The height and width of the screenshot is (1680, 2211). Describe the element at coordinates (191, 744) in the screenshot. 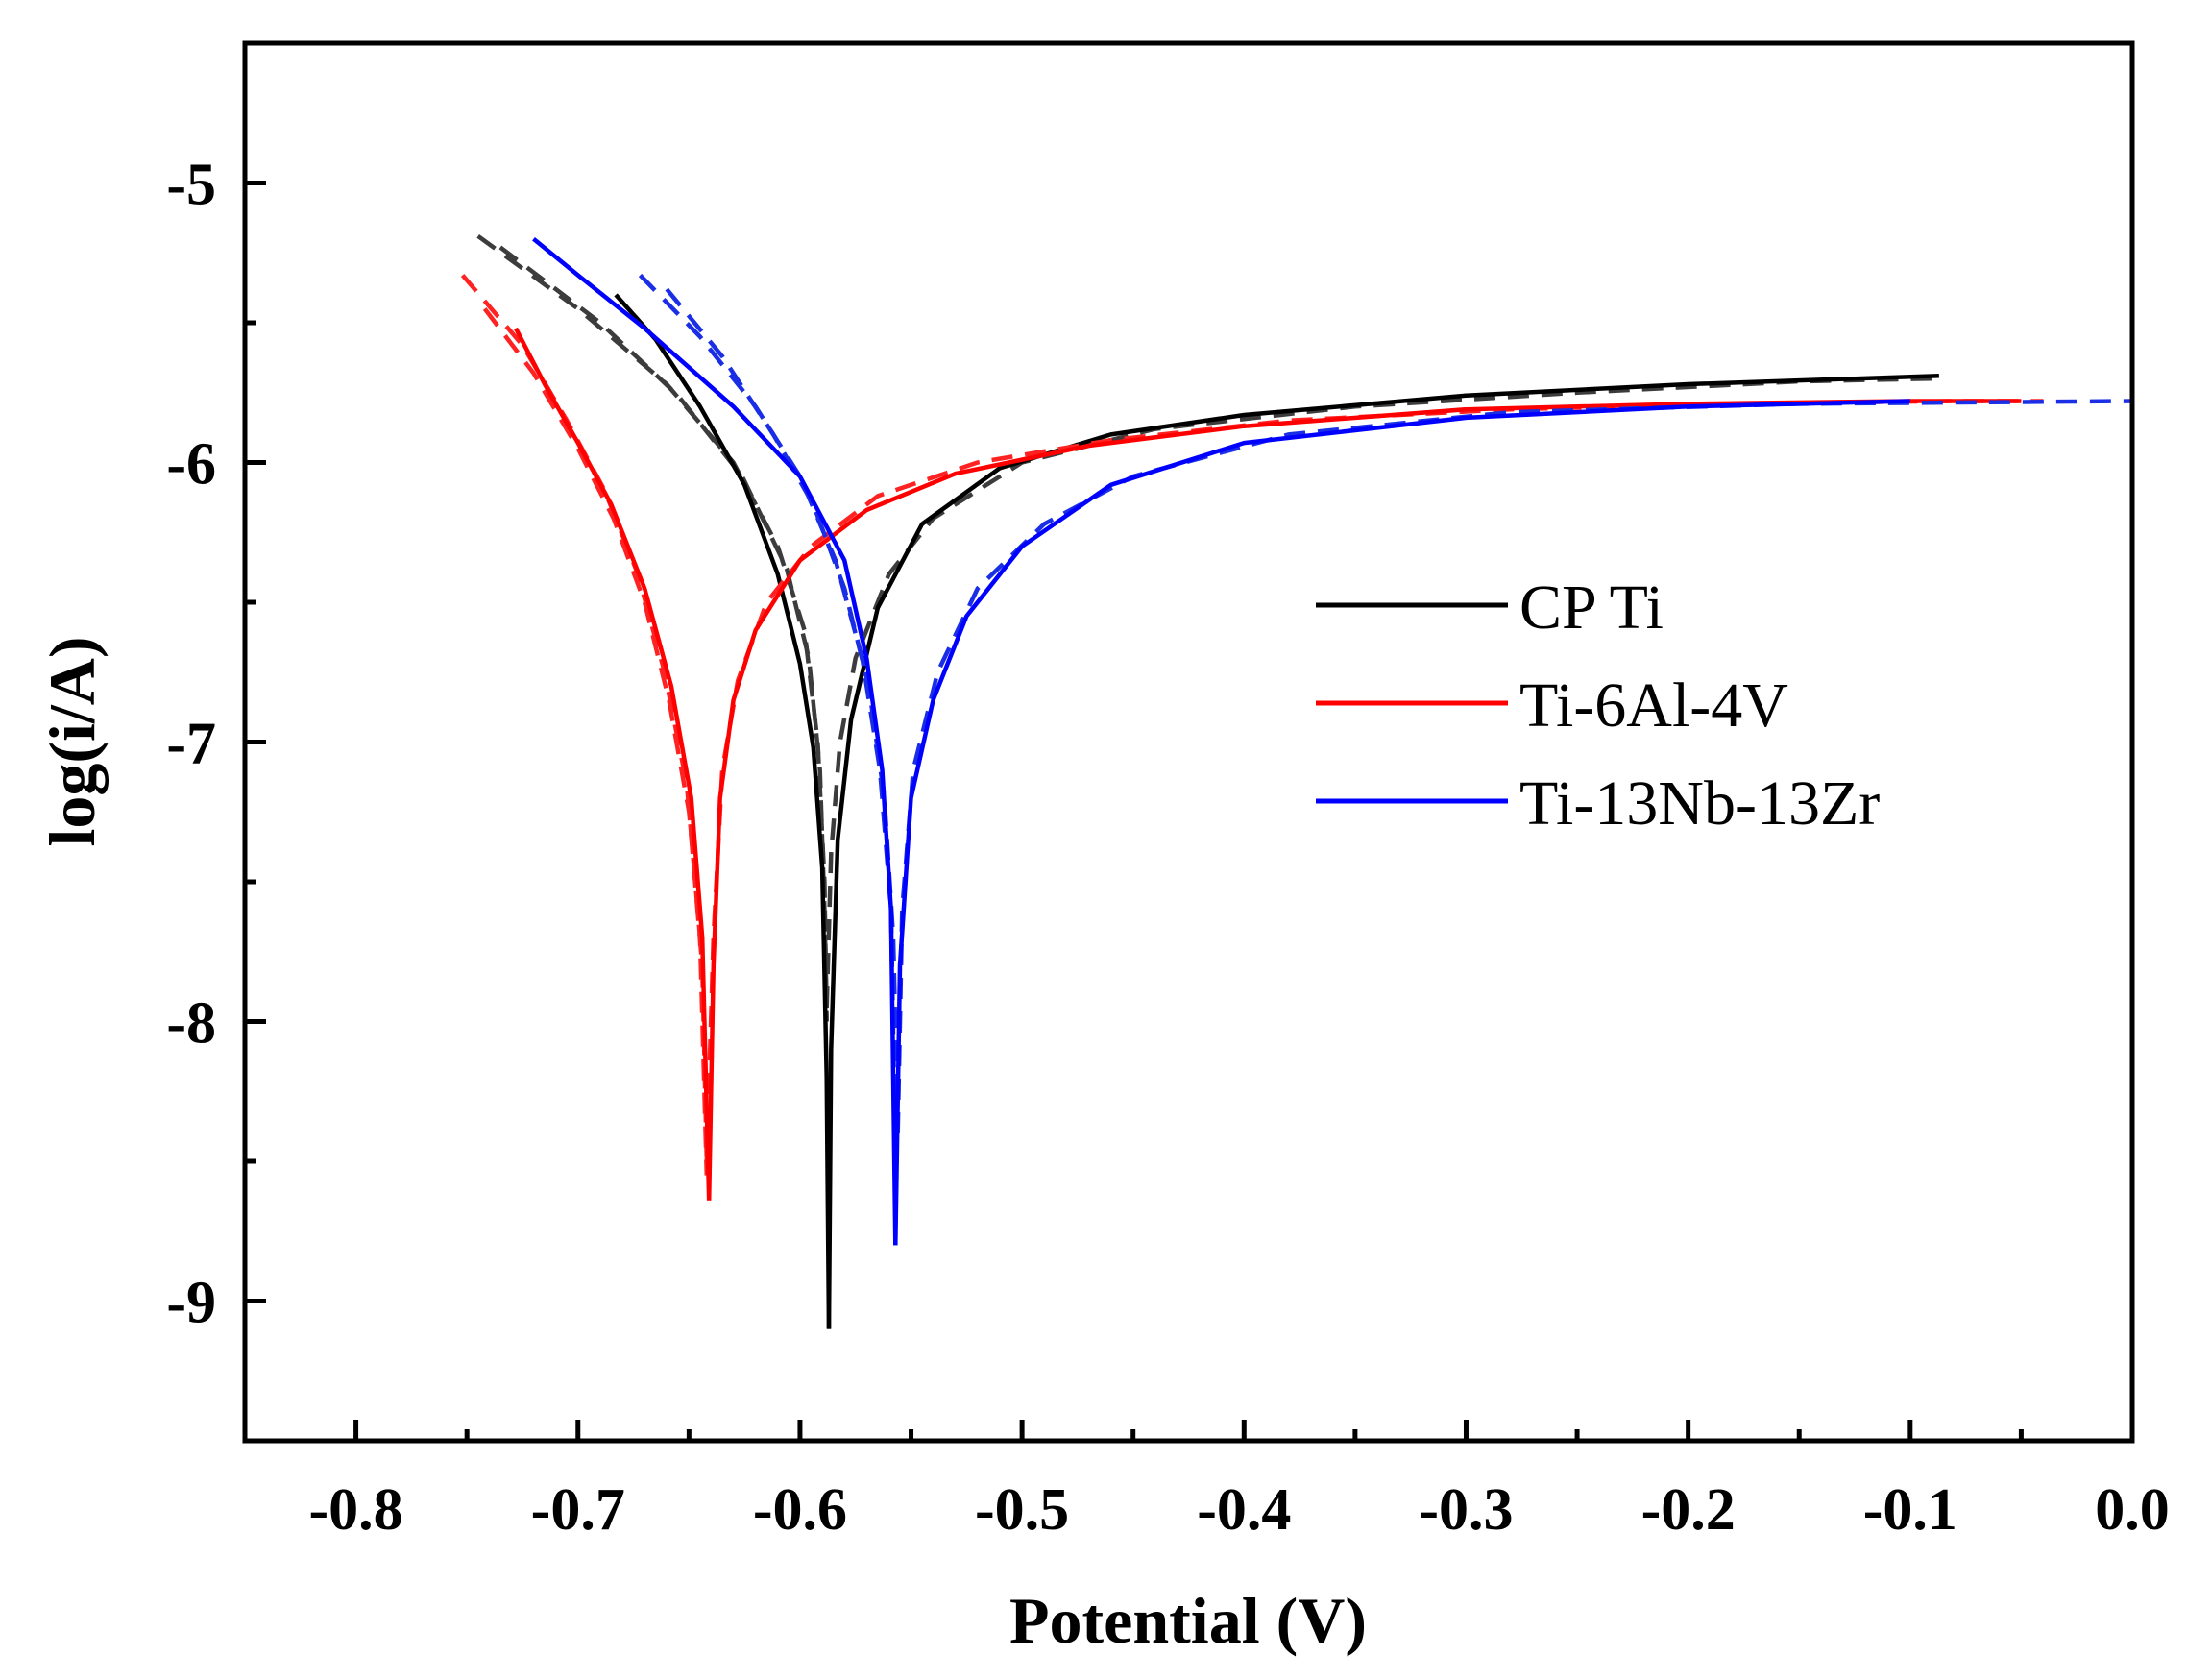

I see `y-tick-label: -7` at that location.